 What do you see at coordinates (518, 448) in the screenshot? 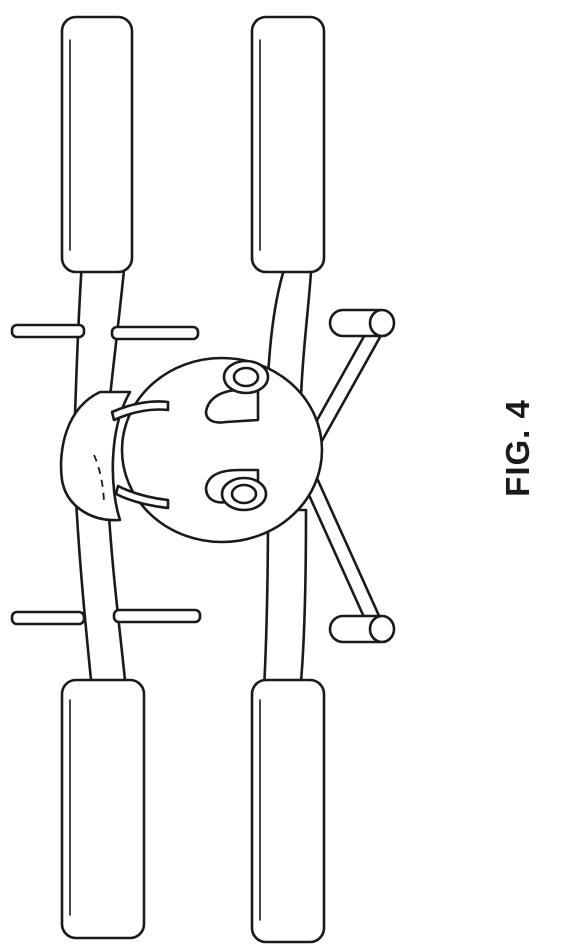
I see `figure-label: FIG. 4` at bounding box center [518, 448].